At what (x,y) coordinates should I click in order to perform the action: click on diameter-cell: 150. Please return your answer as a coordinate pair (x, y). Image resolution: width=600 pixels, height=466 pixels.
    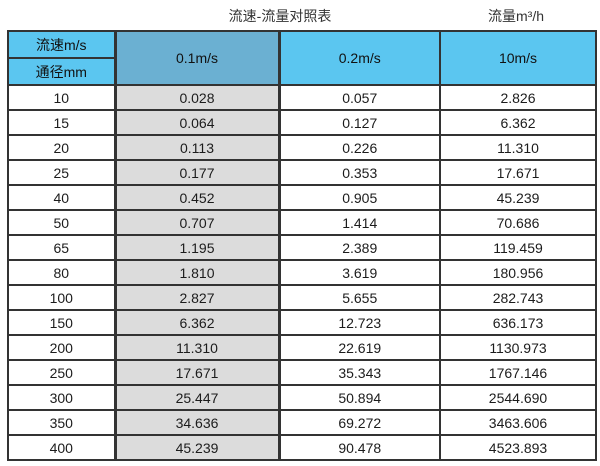
    Looking at the image, I should click on (61, 322).